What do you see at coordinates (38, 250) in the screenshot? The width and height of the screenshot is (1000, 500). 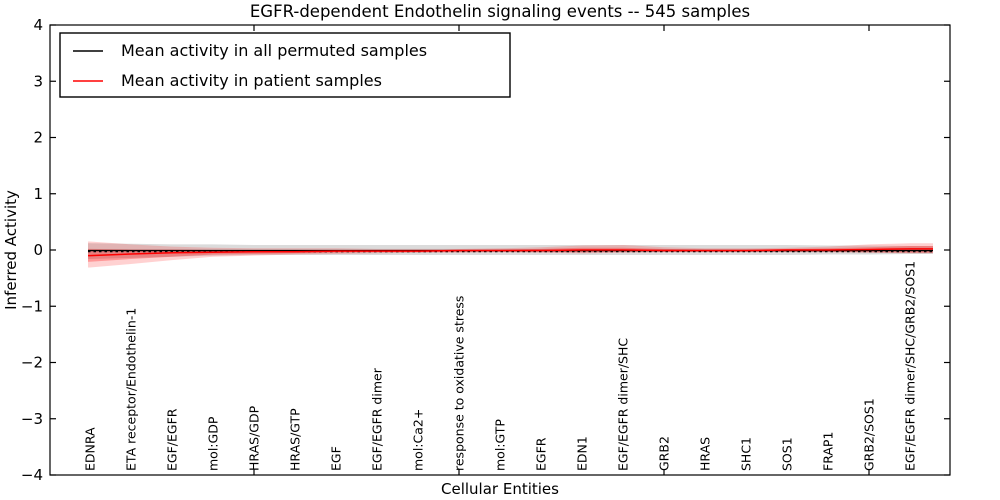 I see `y-tick-label: 0` at bounding box center [38, 250].